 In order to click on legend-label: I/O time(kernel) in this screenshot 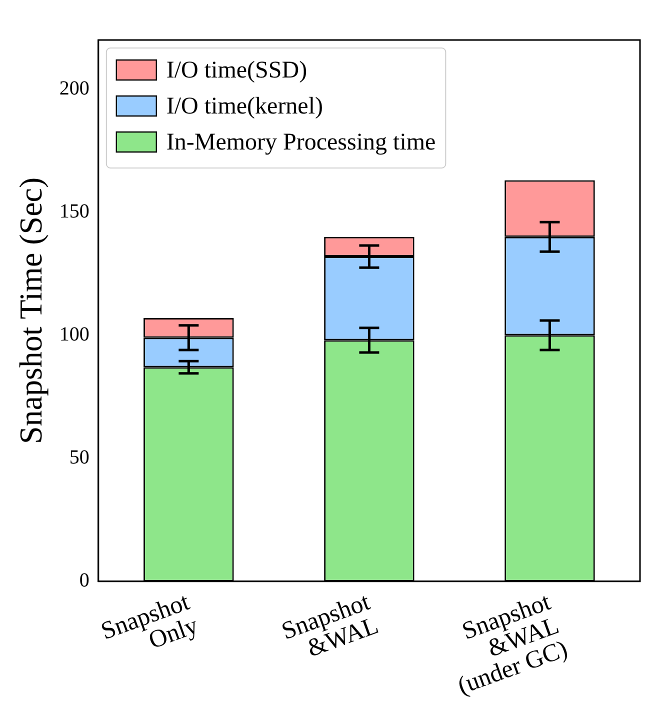, I will do `click(245, 106)`.